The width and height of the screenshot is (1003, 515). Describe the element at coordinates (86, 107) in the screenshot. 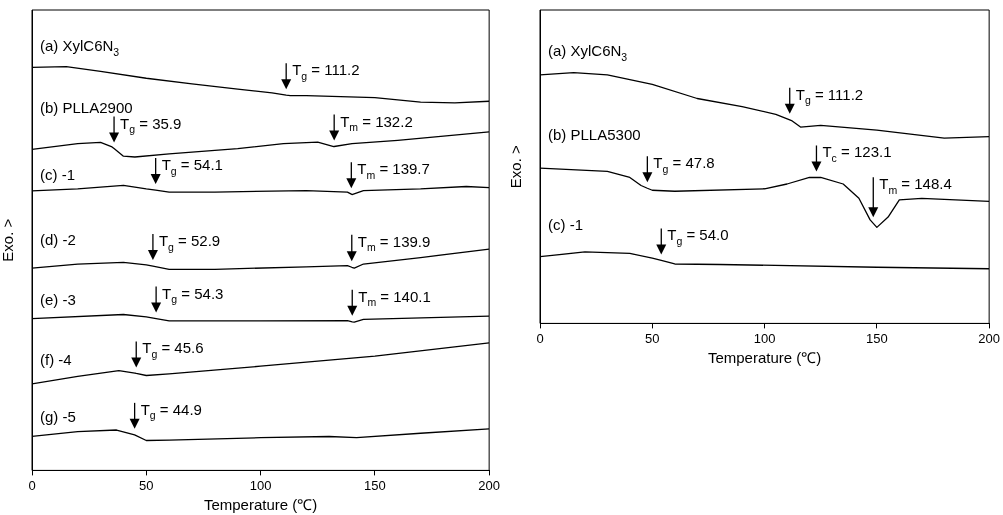

I see `text: (b) PLLA2900` at that location.